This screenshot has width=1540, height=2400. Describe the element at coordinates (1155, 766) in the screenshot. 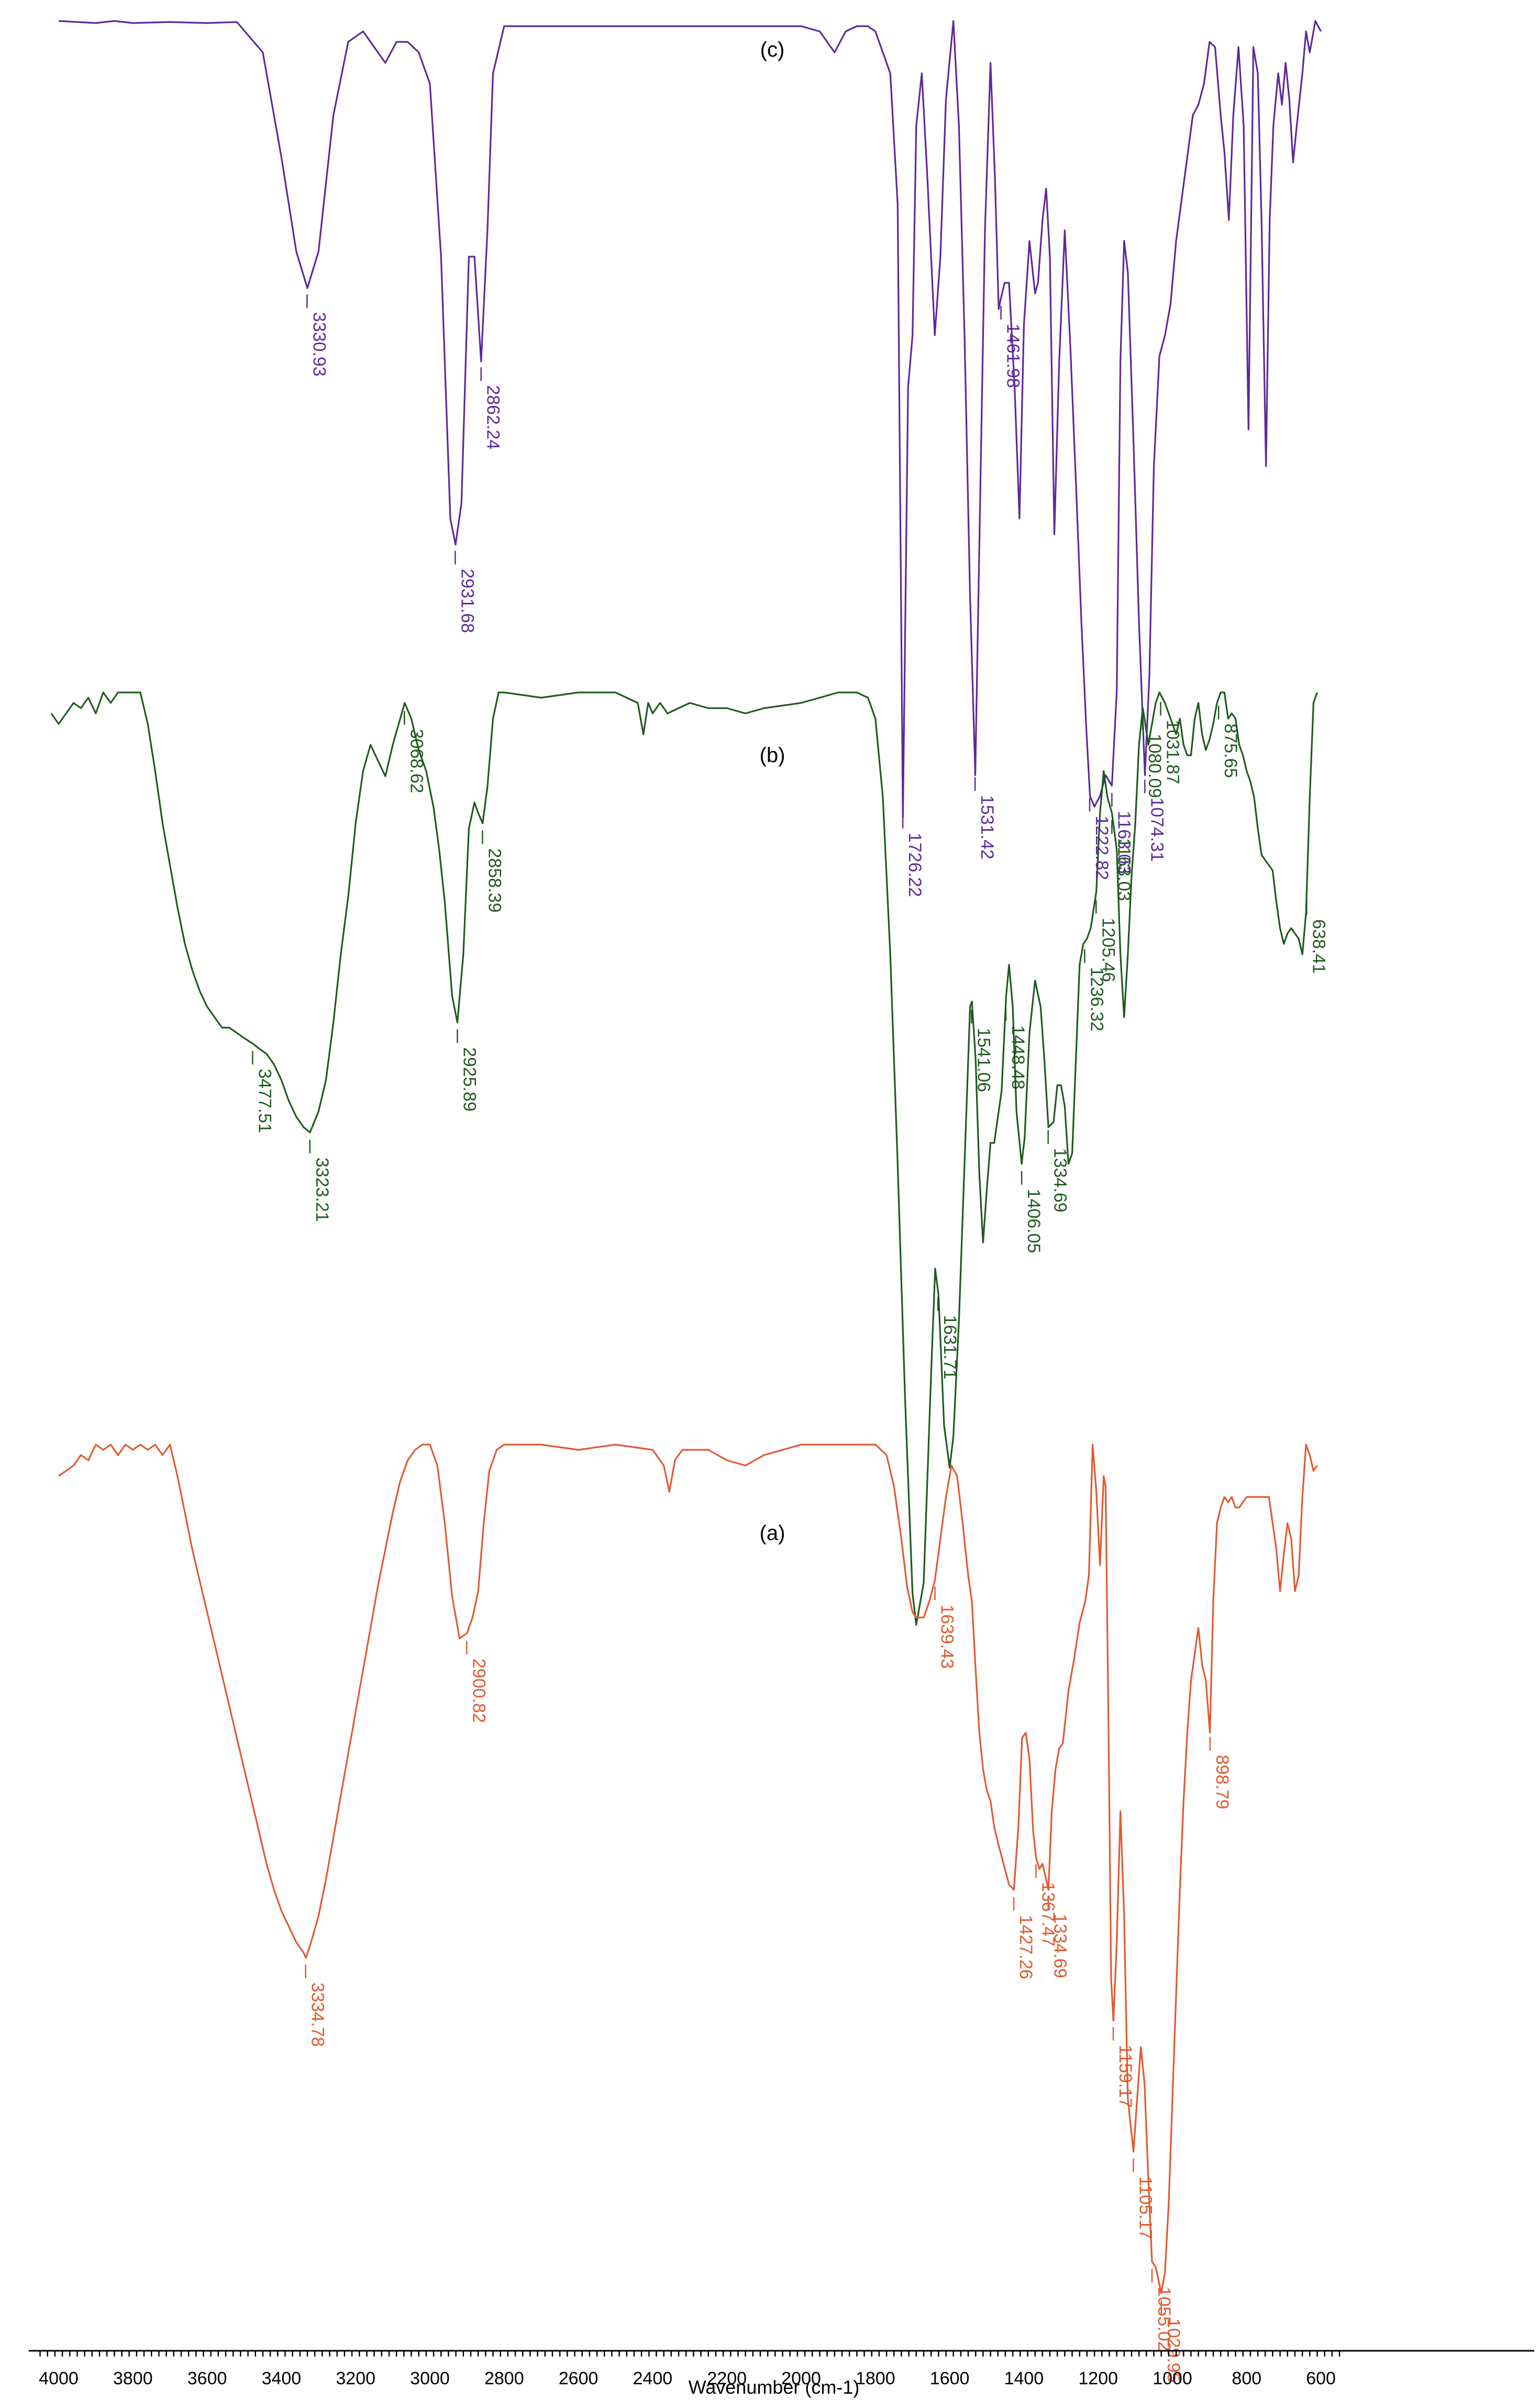

I see `peak-label-text: 1080.09` at that location.